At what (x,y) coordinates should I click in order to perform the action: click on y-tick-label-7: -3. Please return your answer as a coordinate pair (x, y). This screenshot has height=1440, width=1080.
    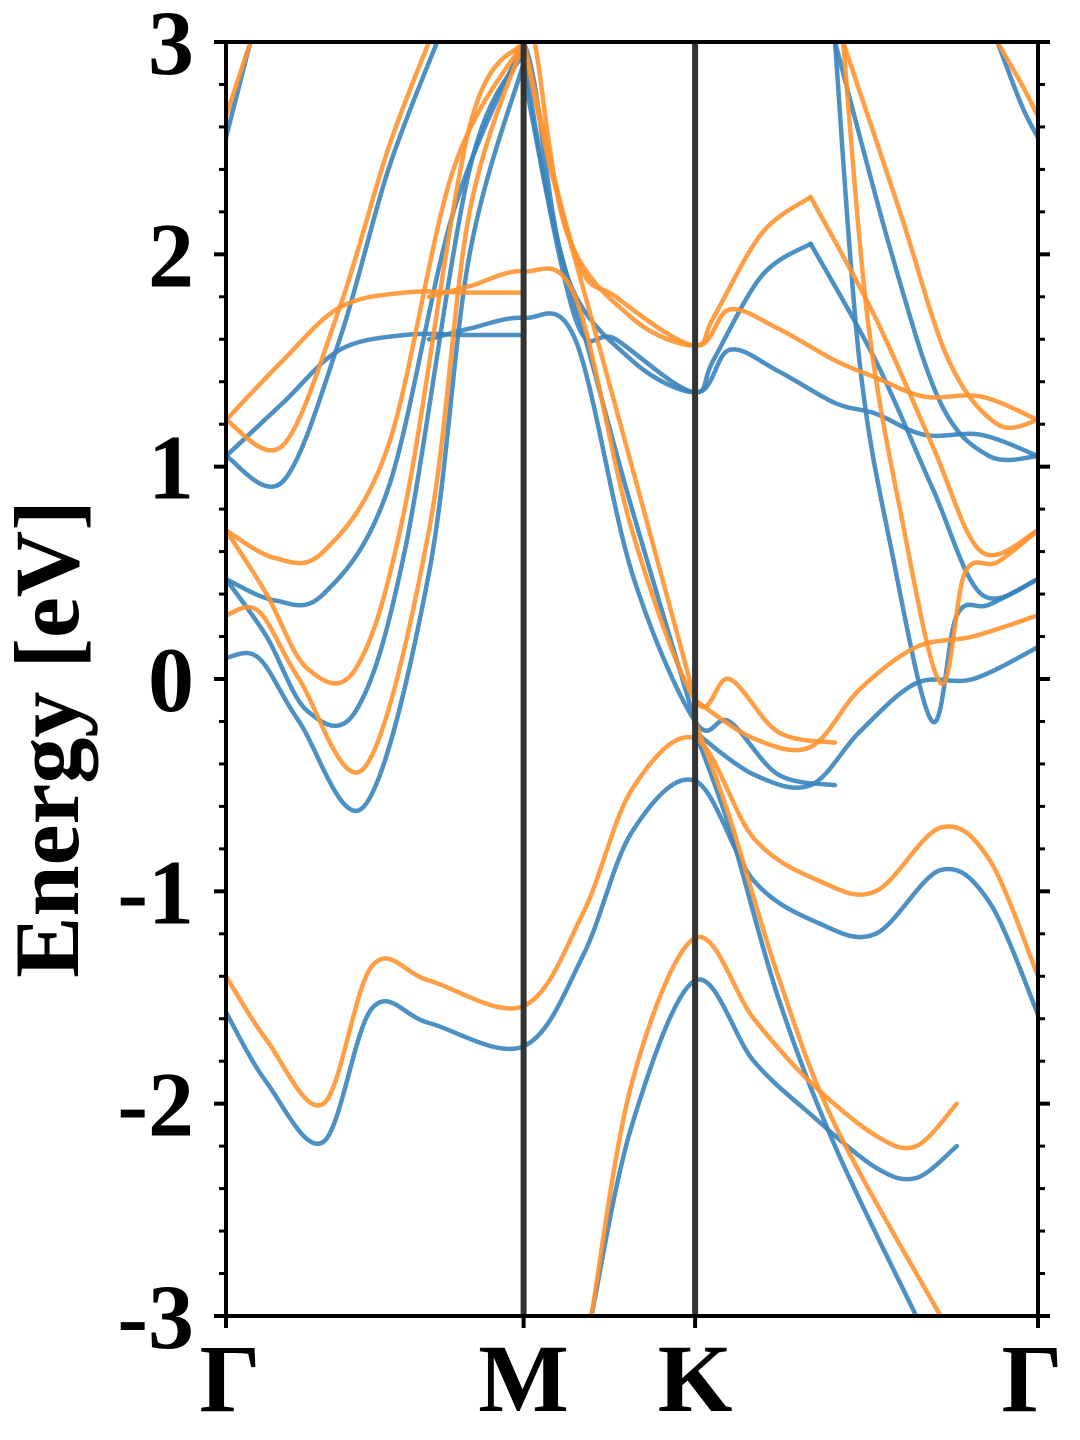
    Looking at the image, I should click on (155, 1317).